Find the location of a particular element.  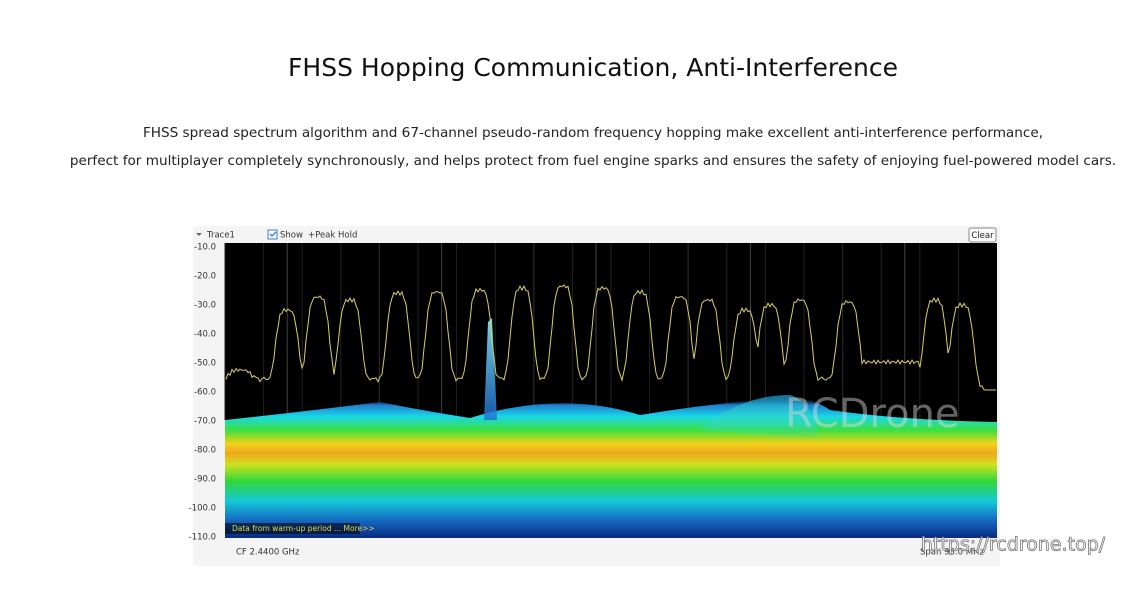

notice-bg is located at coordinates (292, 528).